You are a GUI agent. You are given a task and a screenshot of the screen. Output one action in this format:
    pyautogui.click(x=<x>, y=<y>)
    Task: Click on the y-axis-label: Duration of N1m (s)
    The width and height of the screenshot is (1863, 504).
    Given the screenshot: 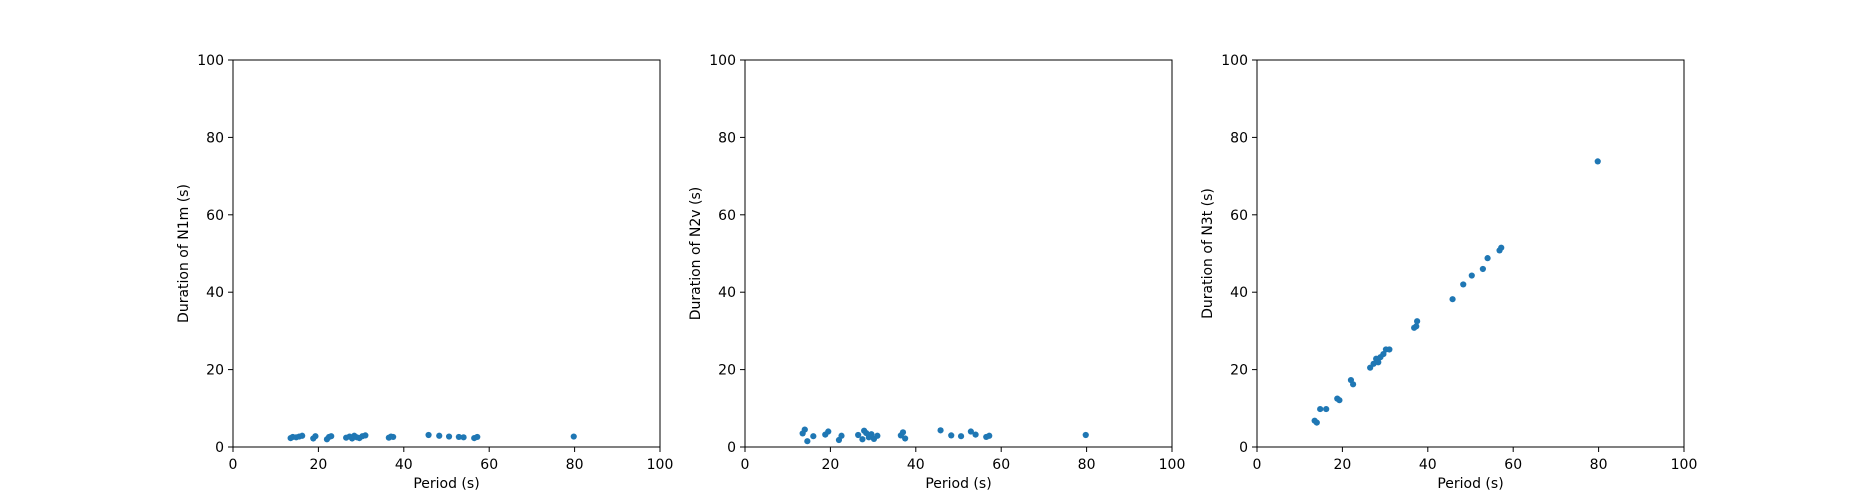 What is the action you would take?
    pyautogui.click(x=184, y=253)
    